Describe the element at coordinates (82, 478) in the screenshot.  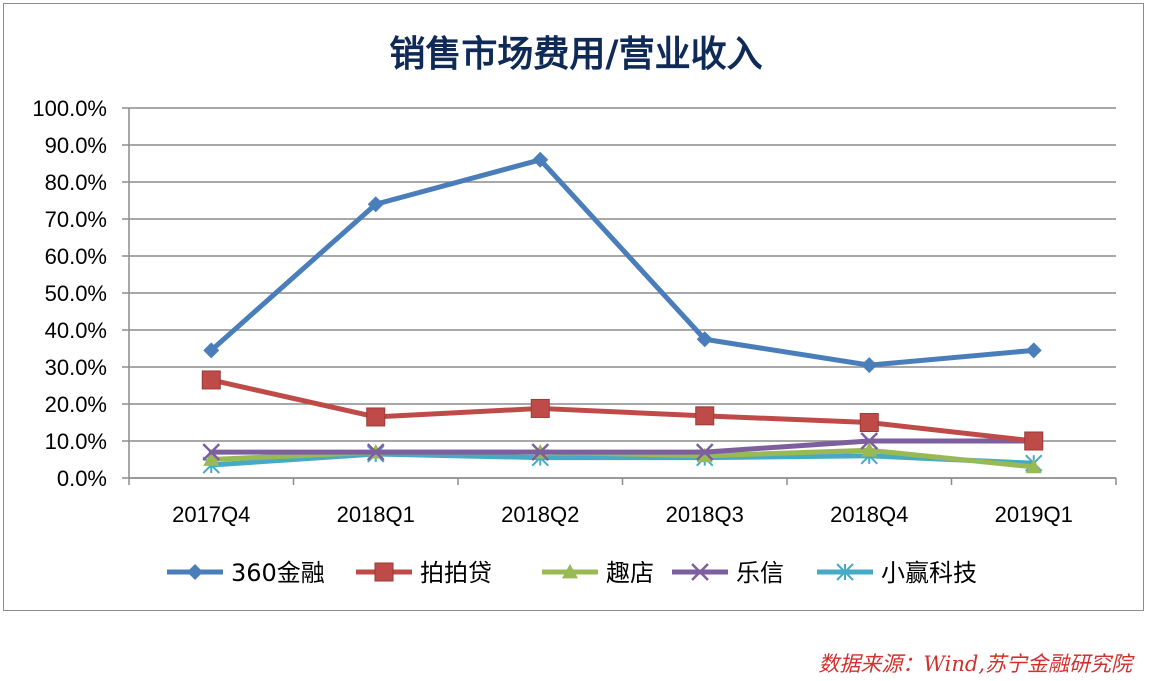
I see `y-tick-label: 0.0%` at that location.